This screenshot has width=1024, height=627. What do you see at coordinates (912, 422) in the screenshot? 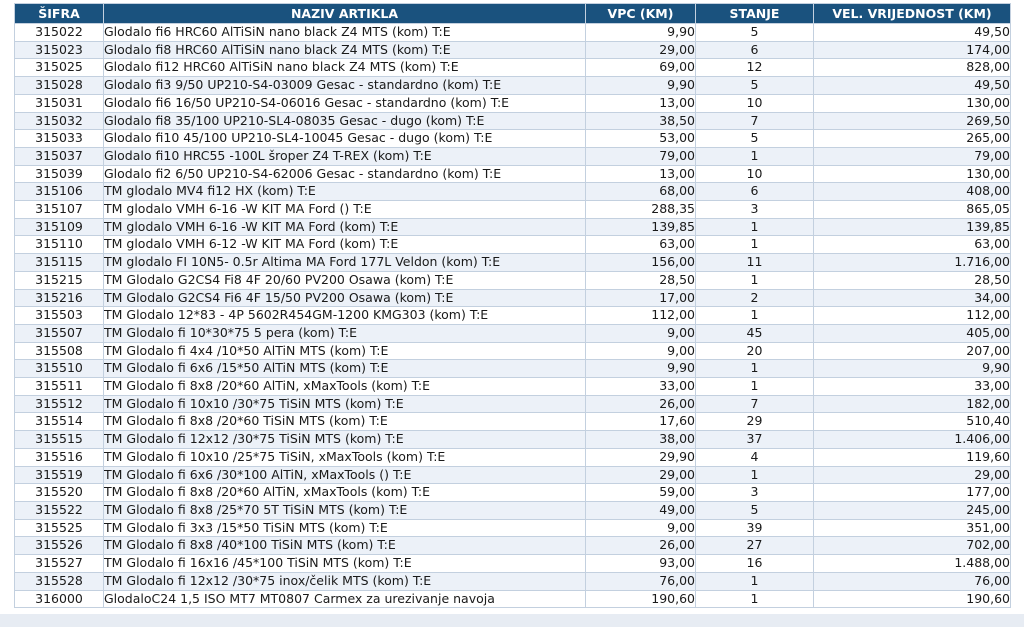
I see `cell-vrijednost: 510,40` at bounding box center [912, 422].